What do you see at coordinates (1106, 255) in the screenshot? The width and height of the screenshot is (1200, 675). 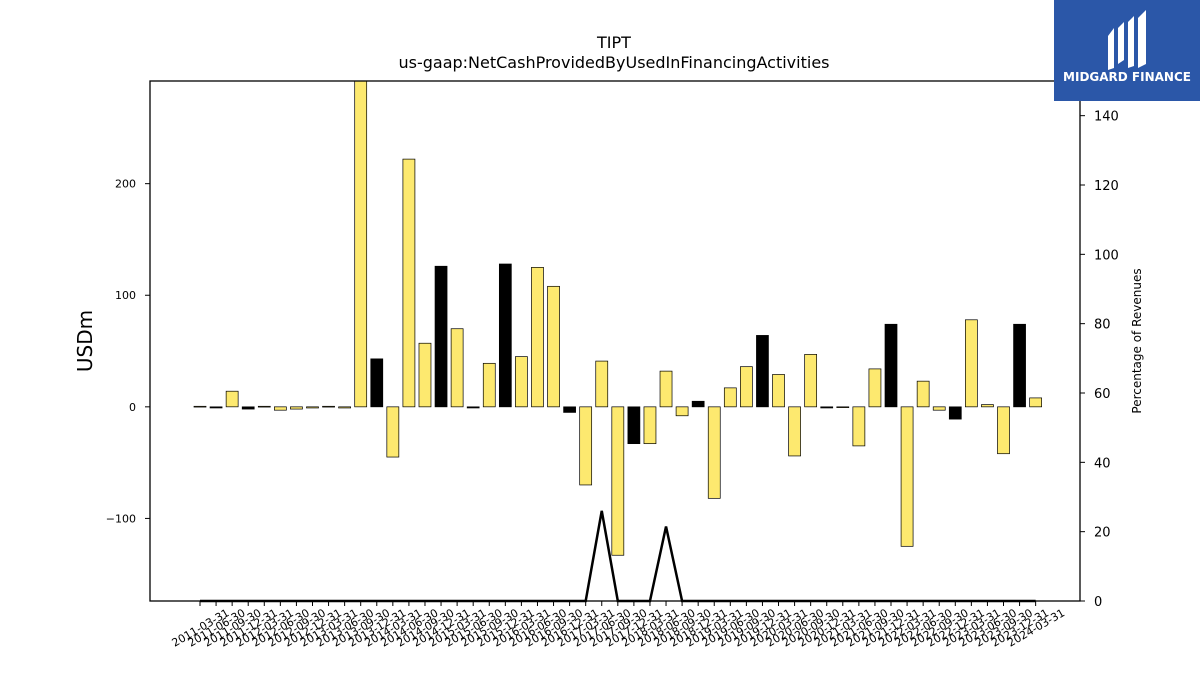 I see `y2-tick-label: 100` at bounding box center [1106, 255].